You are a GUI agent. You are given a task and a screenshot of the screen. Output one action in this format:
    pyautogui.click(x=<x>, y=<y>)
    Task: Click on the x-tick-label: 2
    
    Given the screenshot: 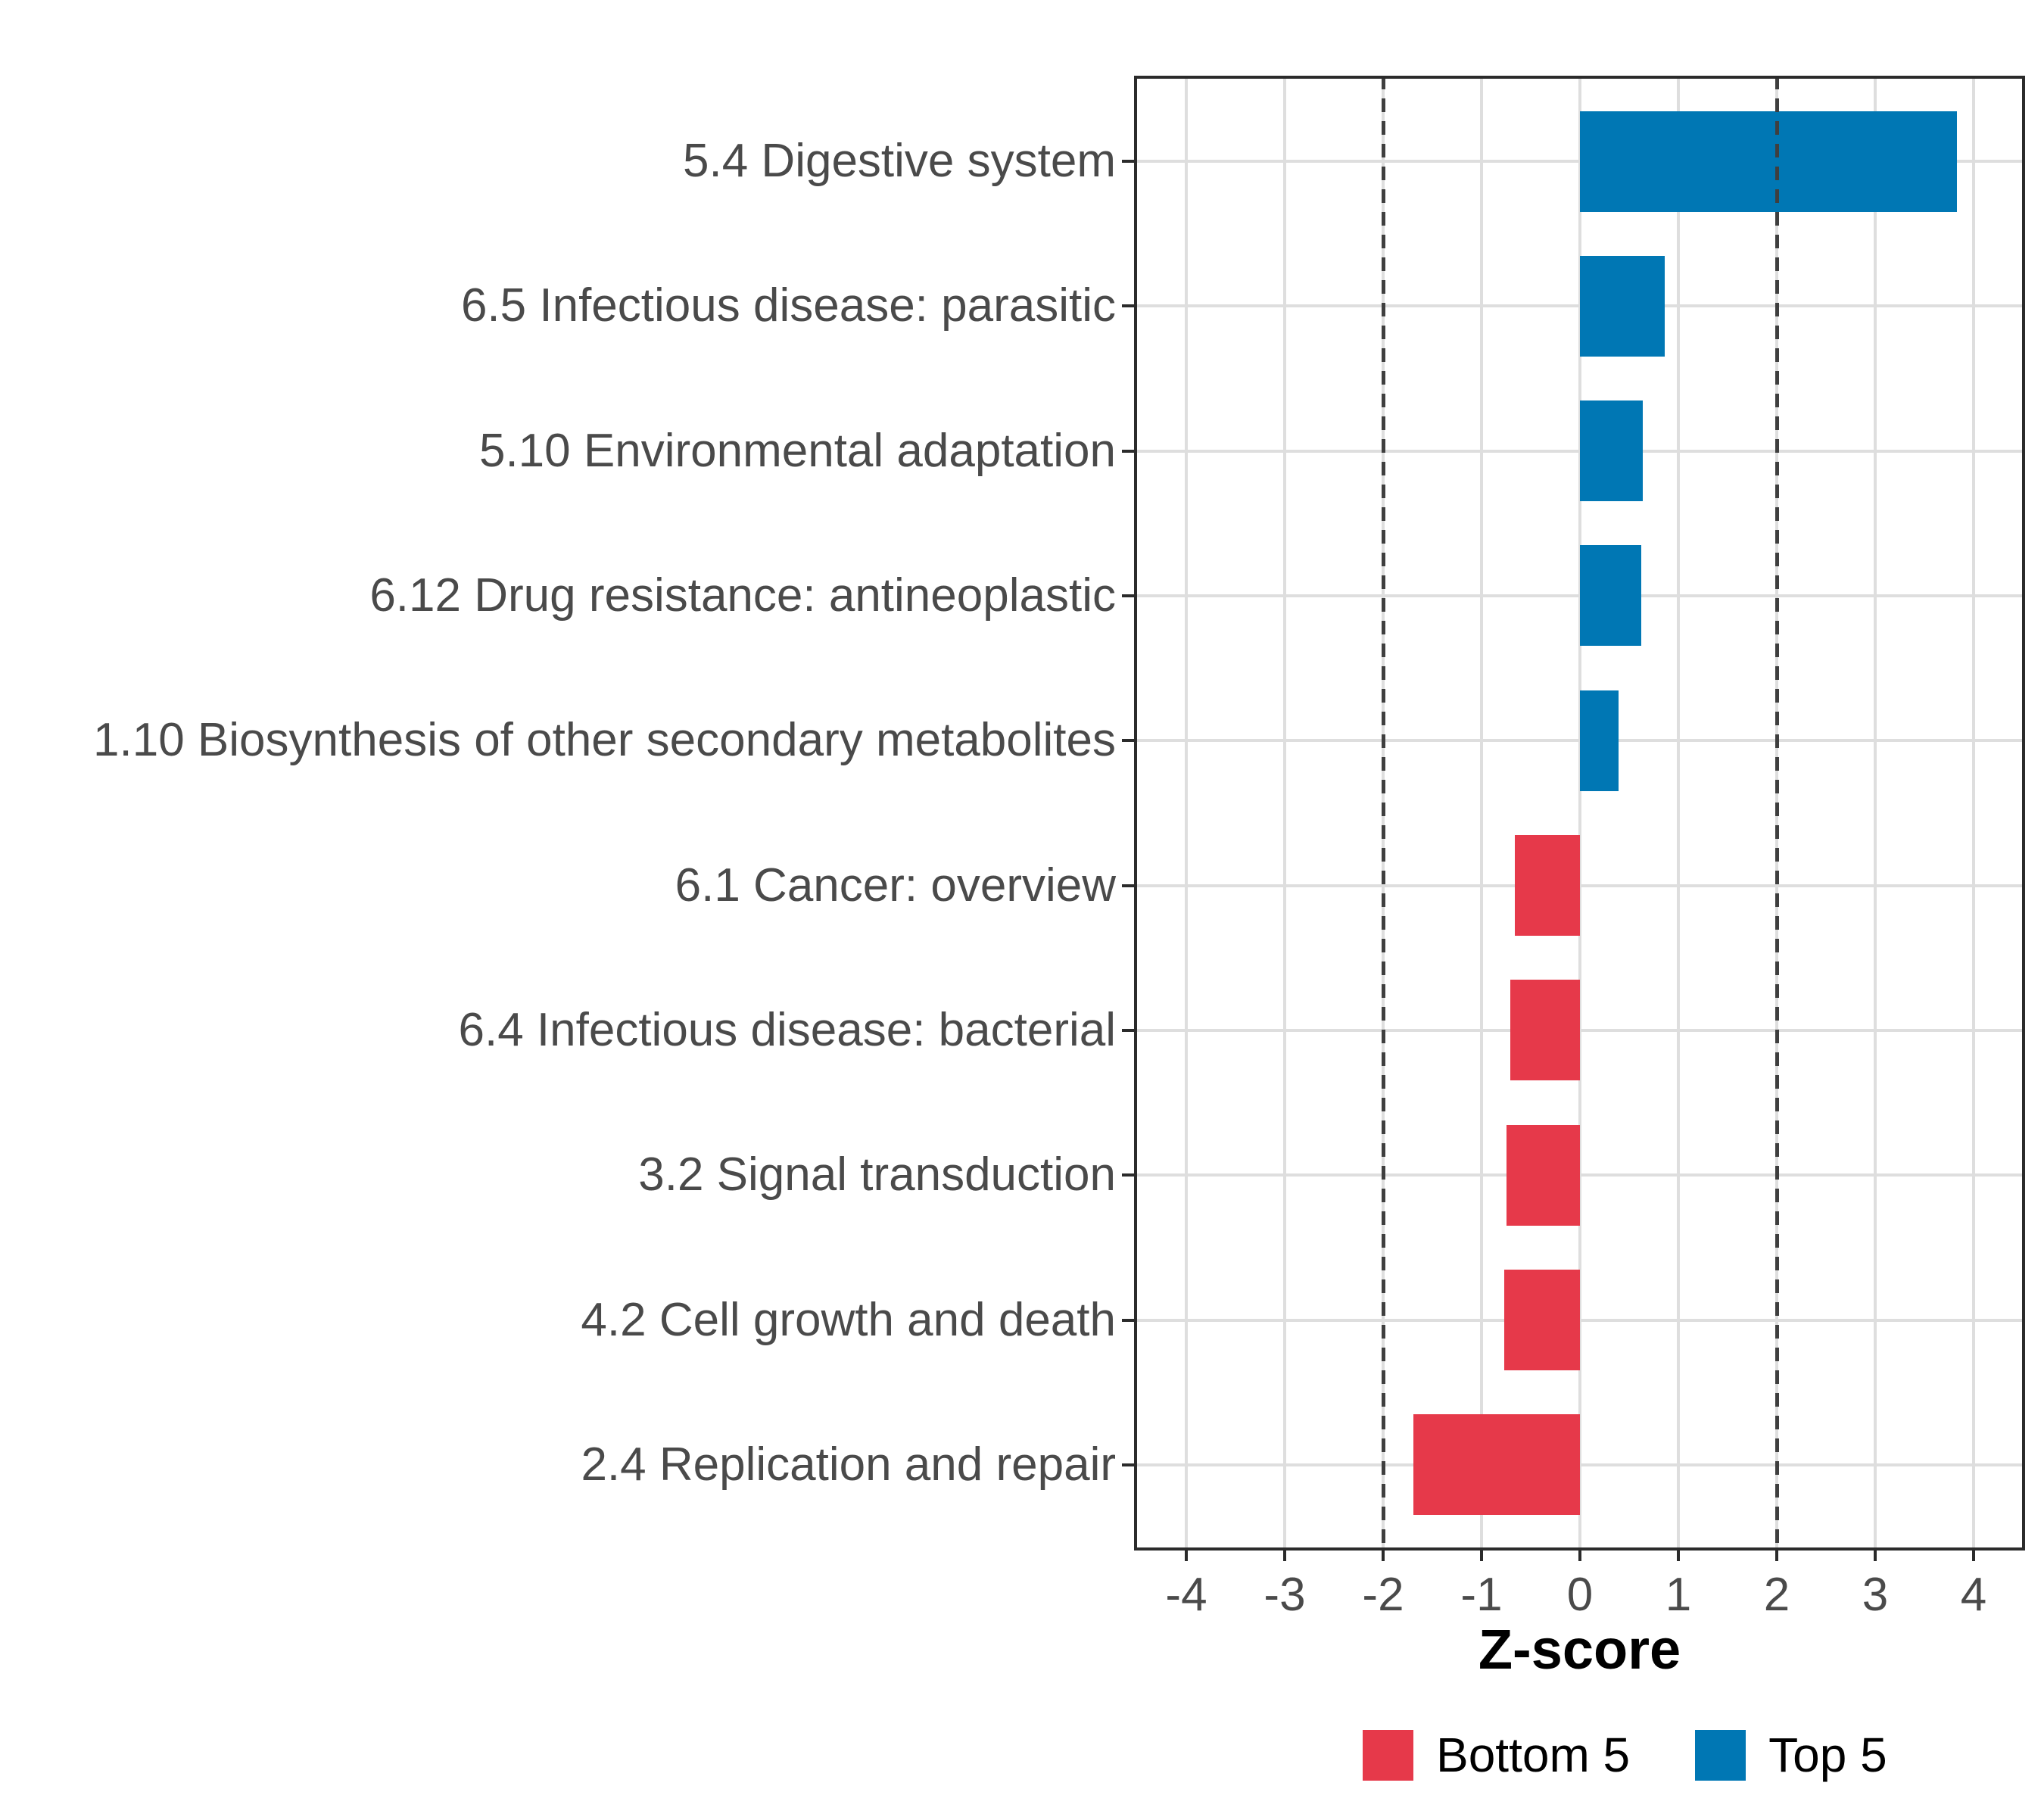 What is the action you would take?
    pyautogui.click(x=1777, y=1595)
    